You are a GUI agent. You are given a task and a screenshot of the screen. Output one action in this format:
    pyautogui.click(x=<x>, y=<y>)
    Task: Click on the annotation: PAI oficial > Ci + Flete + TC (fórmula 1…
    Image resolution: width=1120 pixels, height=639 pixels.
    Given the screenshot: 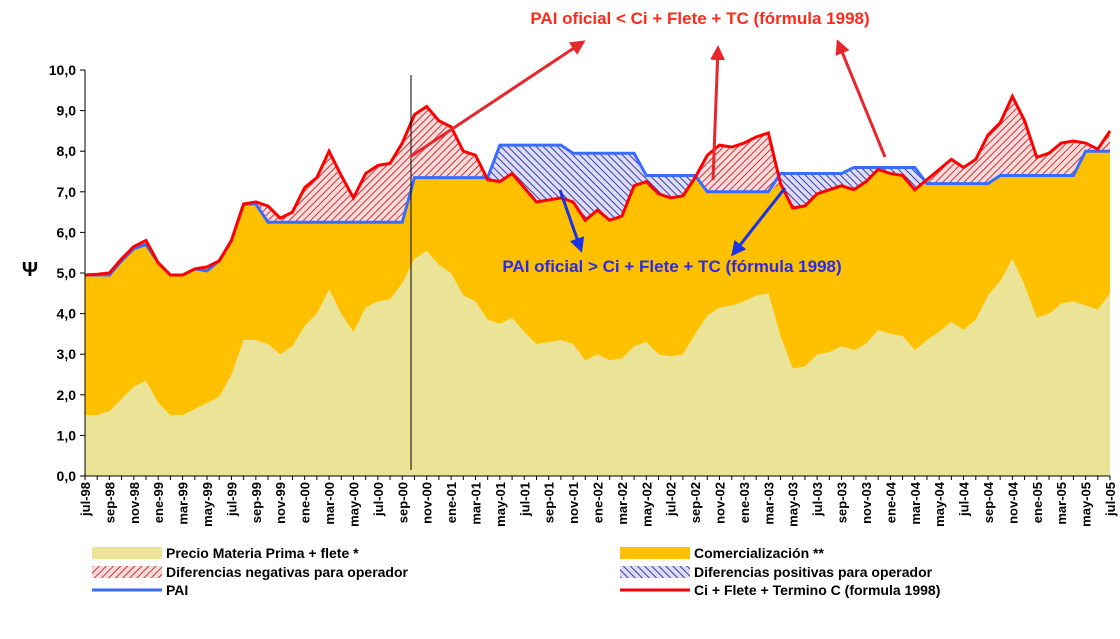 What is the action you would take?
    pyautogui.click(x=671, y=266)
    